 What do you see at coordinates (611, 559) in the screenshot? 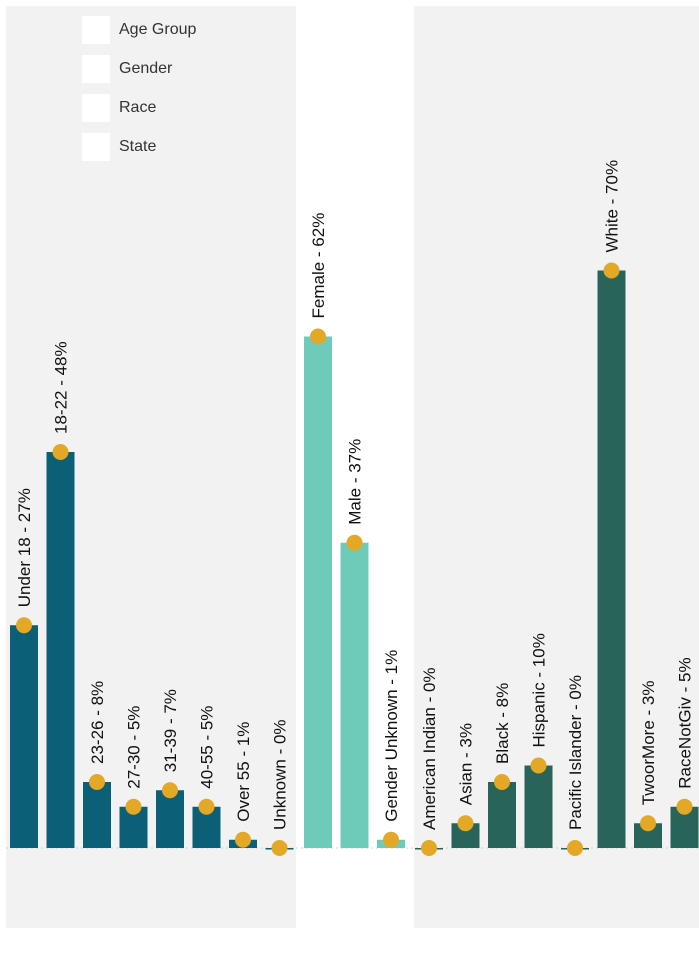
I see `bar-white` at bounding box center [611, 559].